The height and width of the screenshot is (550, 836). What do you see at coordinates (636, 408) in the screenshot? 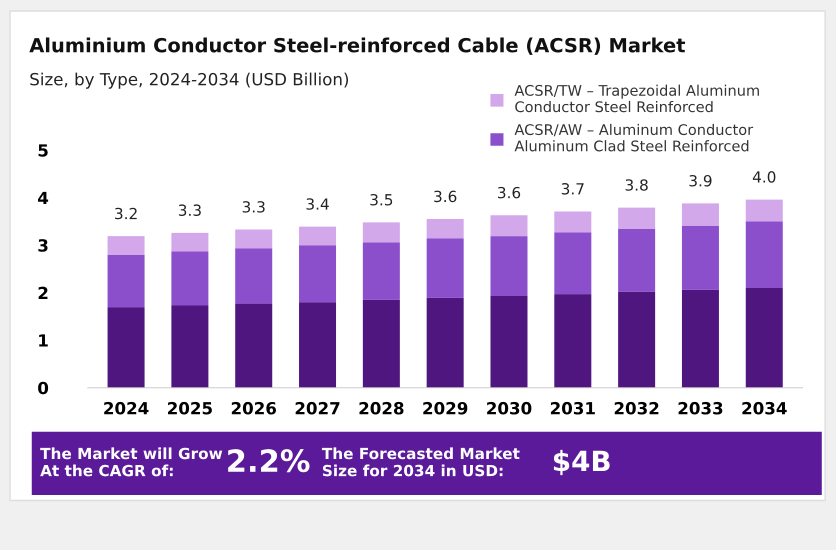
I see `x-tick-label: 2032` at bounding box center [636, 408].